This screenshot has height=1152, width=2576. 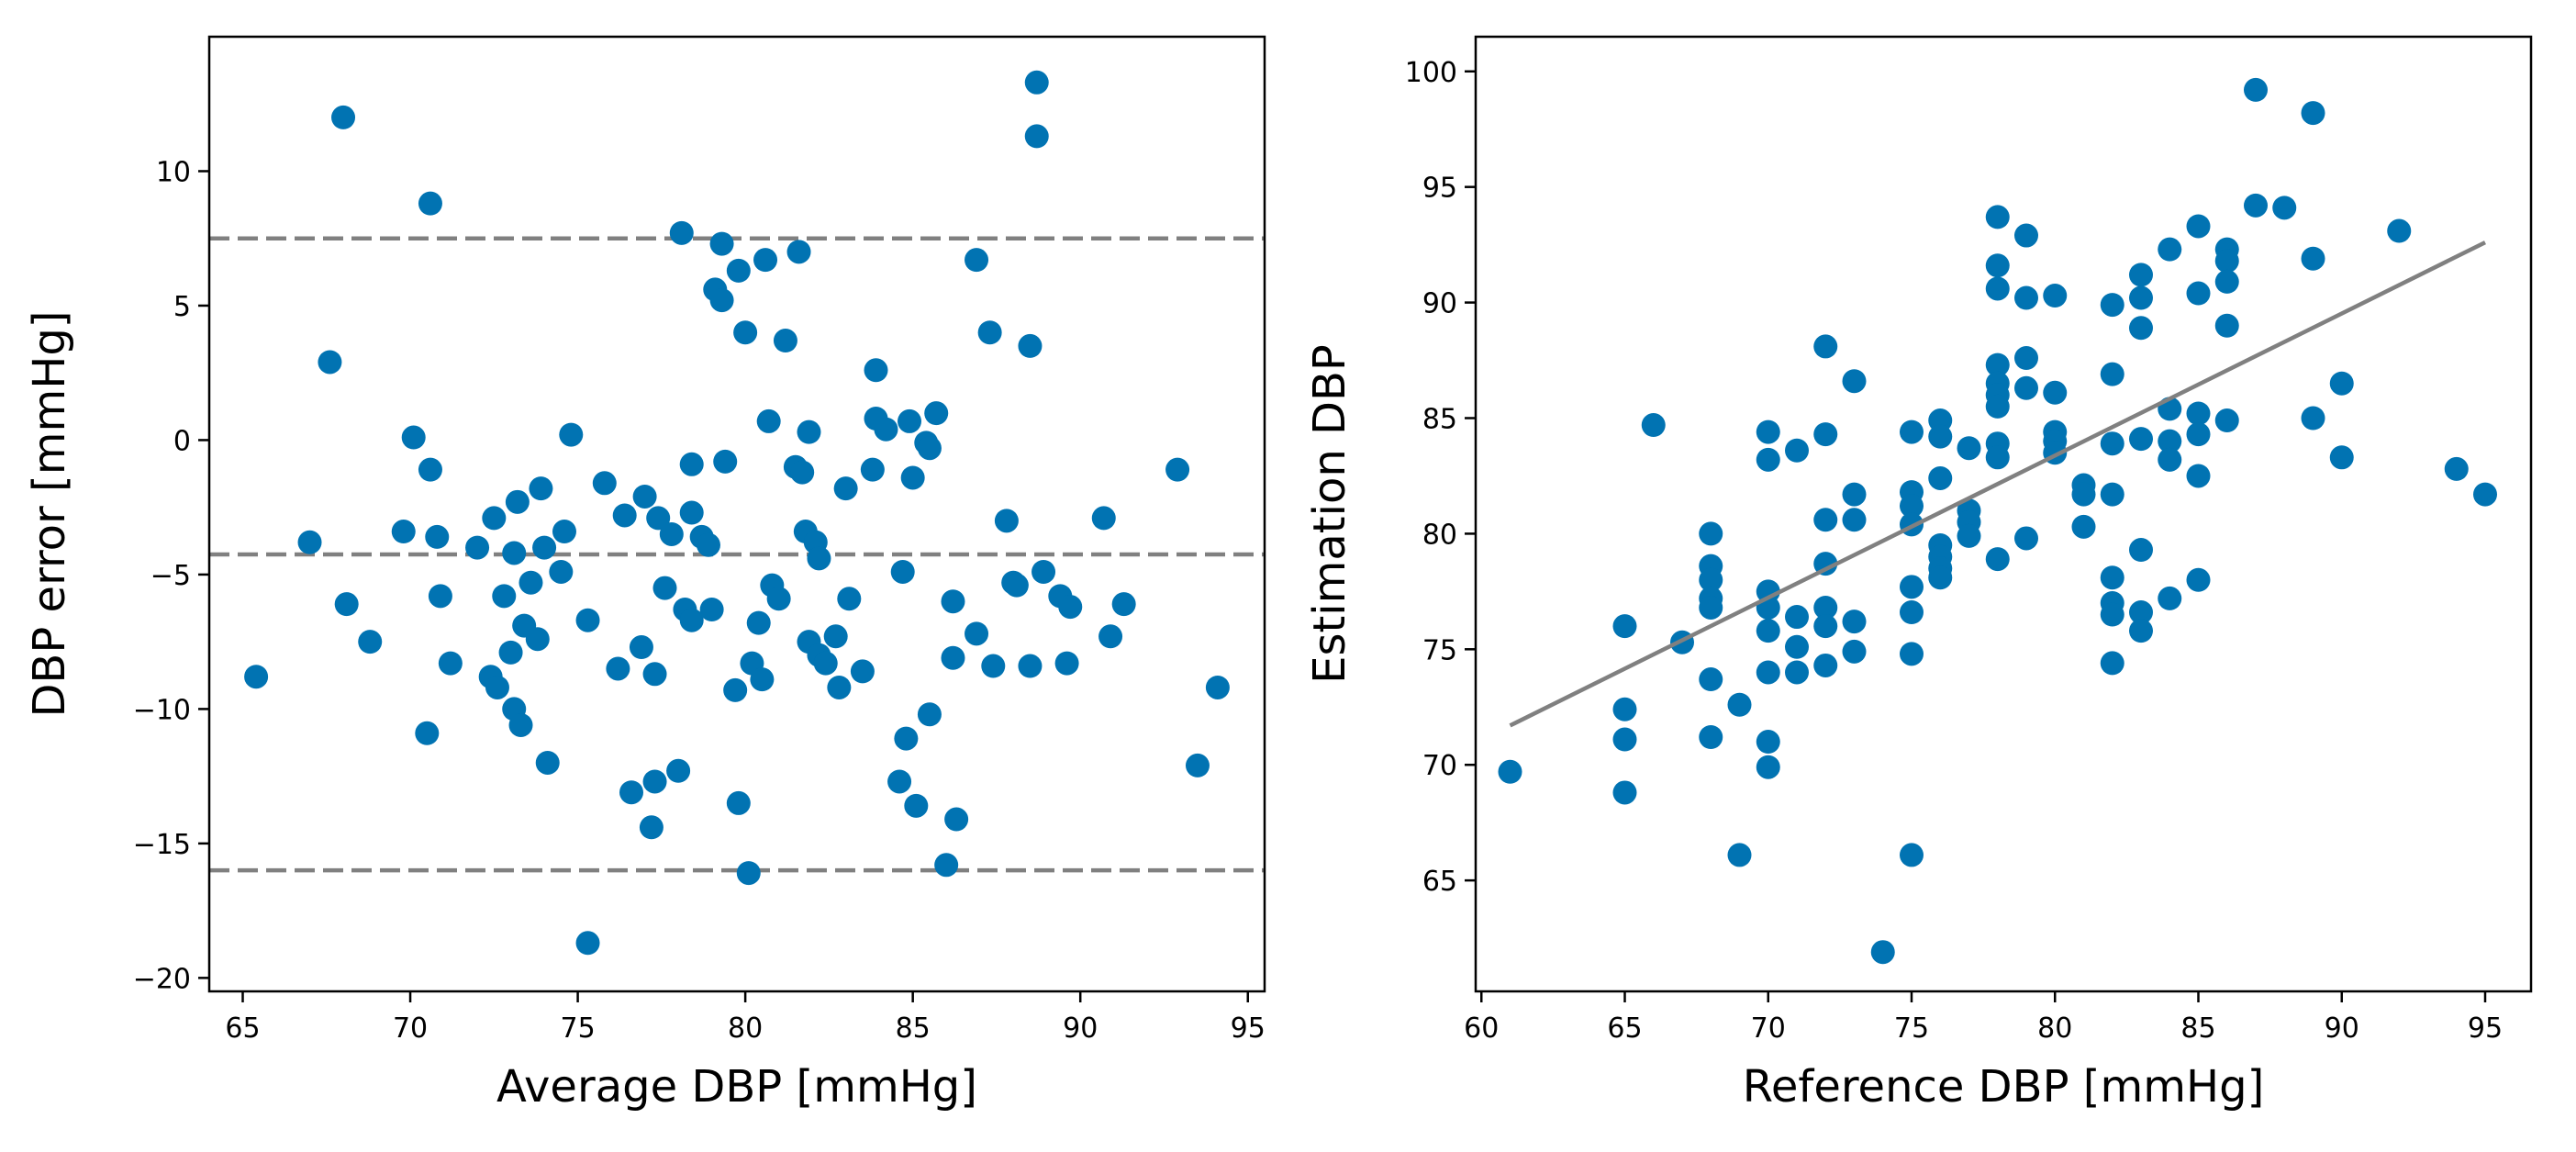 What do you see at coordinates (2197, 1028) in the screenshot?
I see `x-tick-label: 85` at bounding box center [2197, 1028].